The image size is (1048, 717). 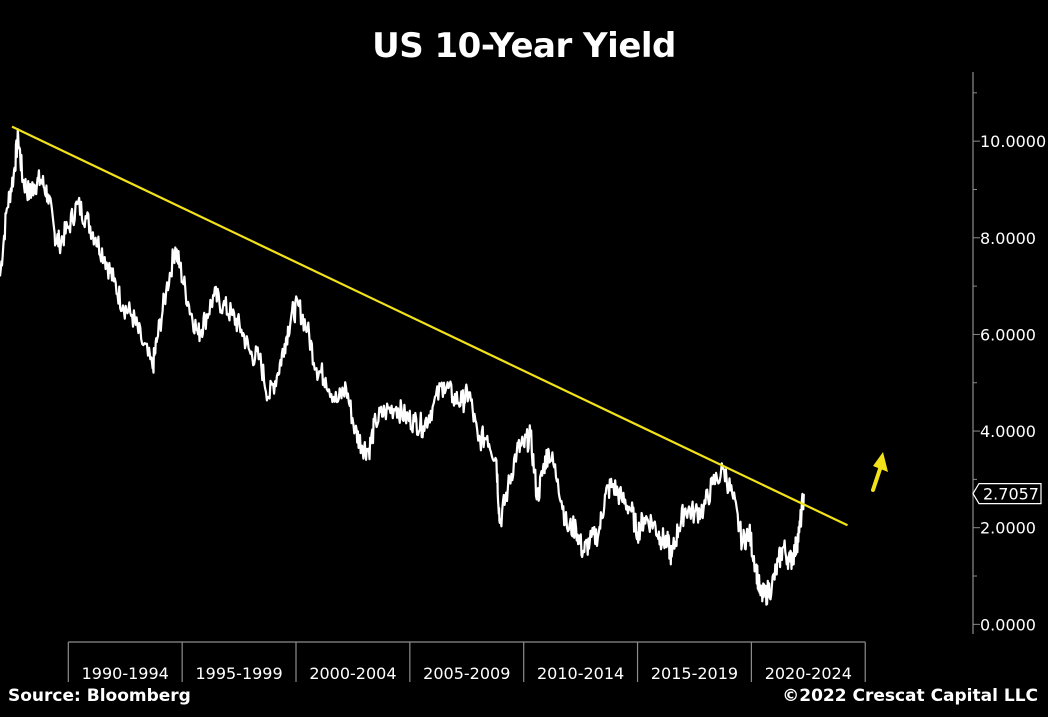 What do you see at coordinates (1011, 494) in the screenshot?
I see `last-value-label: 2.7057` at bounding box center [1011, 494].